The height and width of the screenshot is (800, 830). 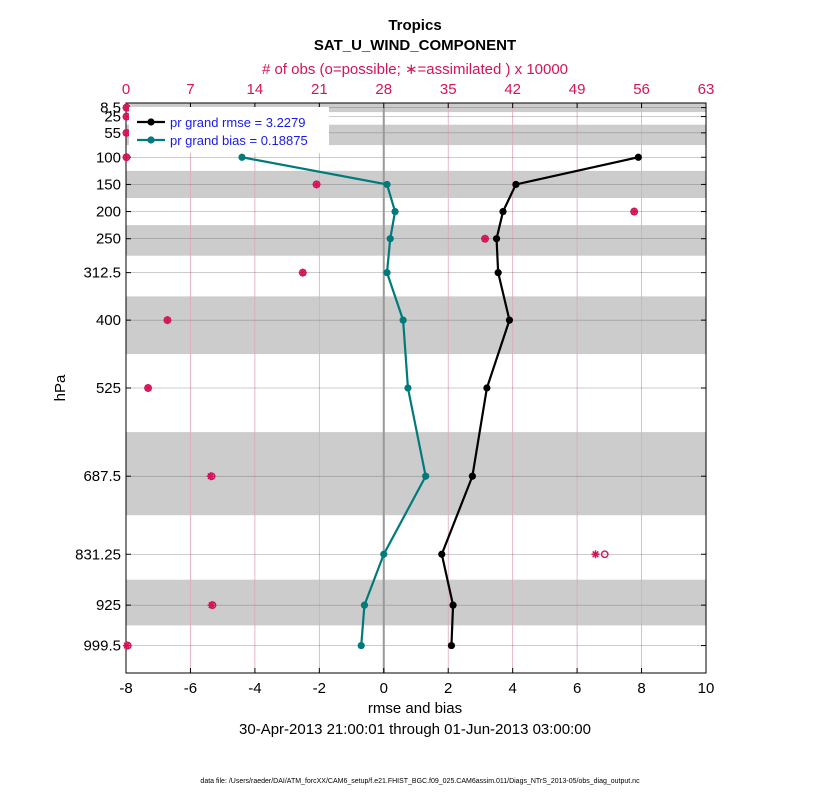 What do you see at coordinates (448, 688) in the screenshot?
I see `x-tick-label: 2` at bounding box center [448, 688].